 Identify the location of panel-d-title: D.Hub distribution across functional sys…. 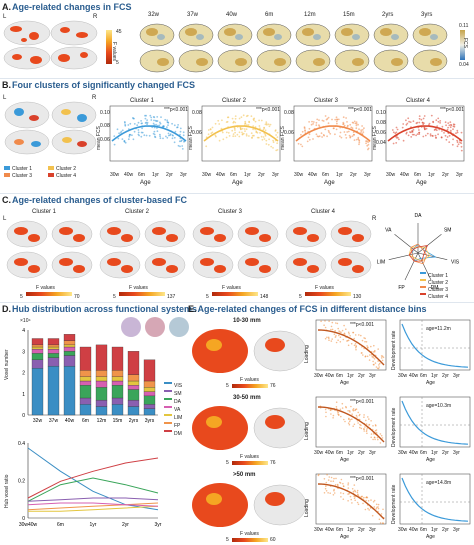
(99, 309).